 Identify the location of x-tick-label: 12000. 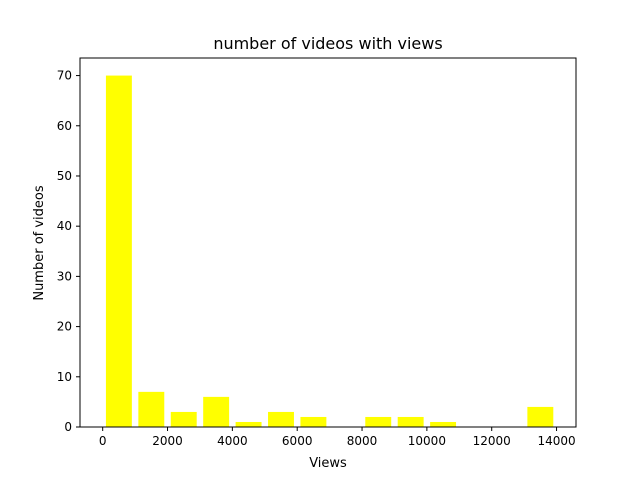
(492, 441).